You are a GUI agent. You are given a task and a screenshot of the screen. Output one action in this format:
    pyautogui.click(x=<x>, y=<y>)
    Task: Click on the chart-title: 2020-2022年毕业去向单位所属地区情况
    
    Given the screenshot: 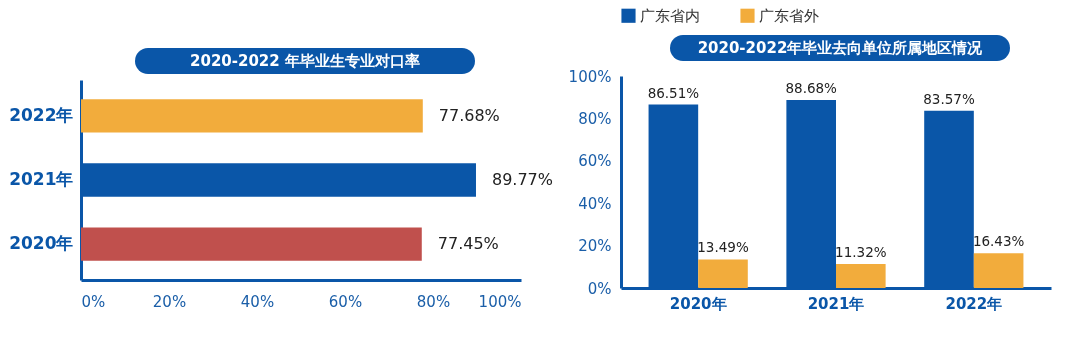 What is the action you would take?
    pyautogui.click(x=840, y=48)
    